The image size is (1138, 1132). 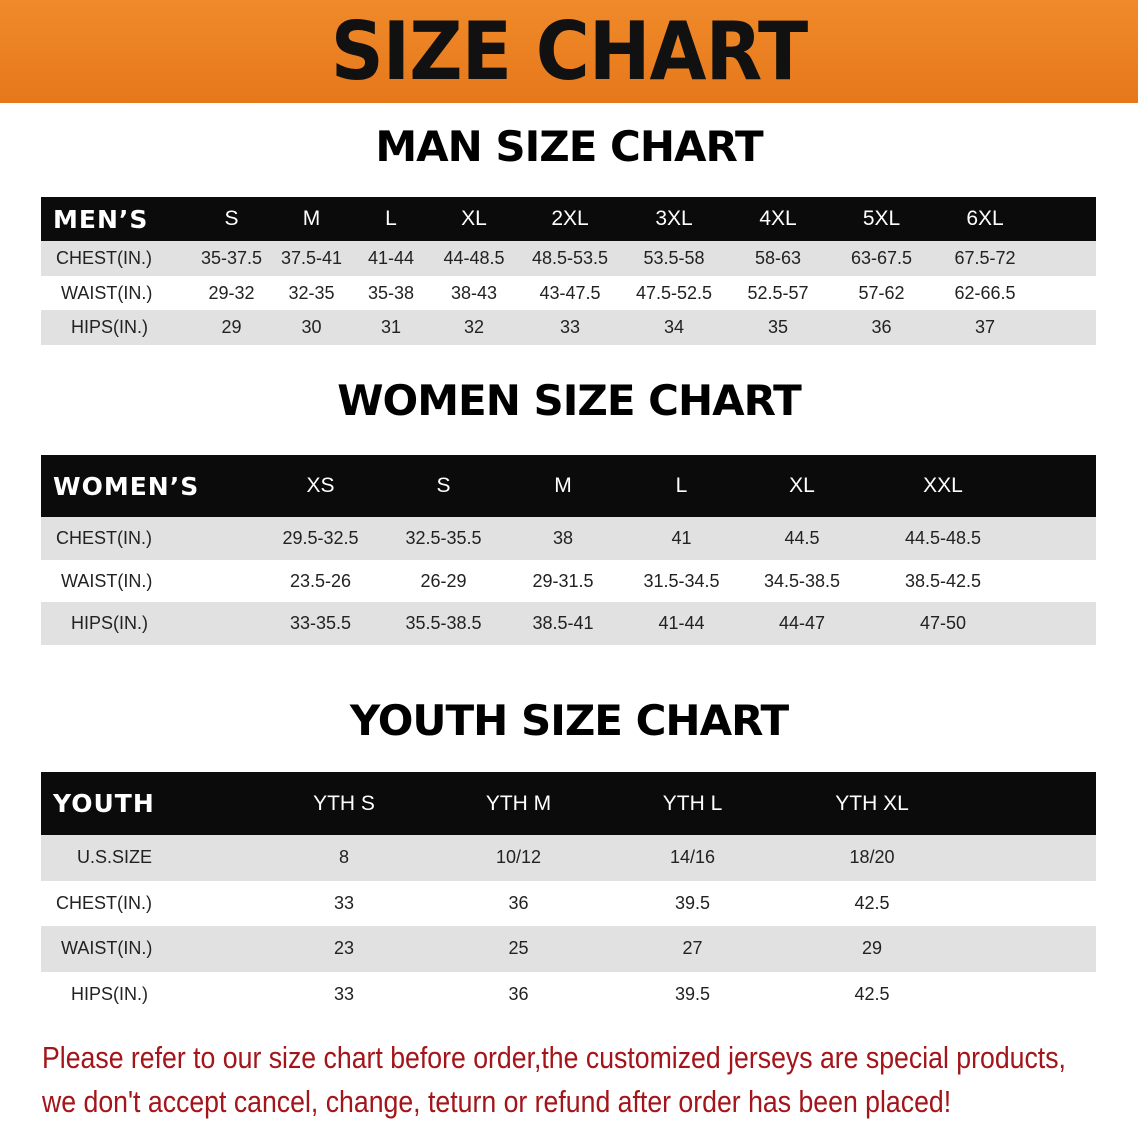 I want to click on size-header-cell: XS, so click(x=320, y=485).